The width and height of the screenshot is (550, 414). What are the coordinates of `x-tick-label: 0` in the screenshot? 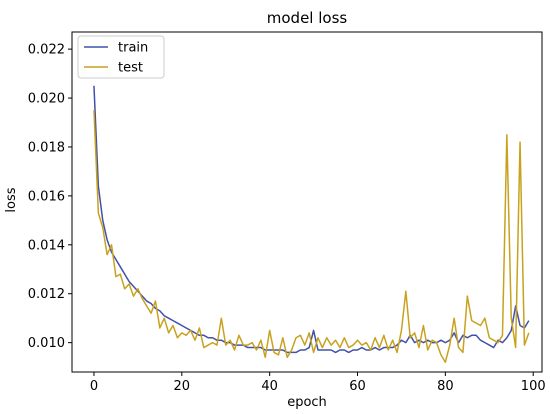 It's located at (94, 386).